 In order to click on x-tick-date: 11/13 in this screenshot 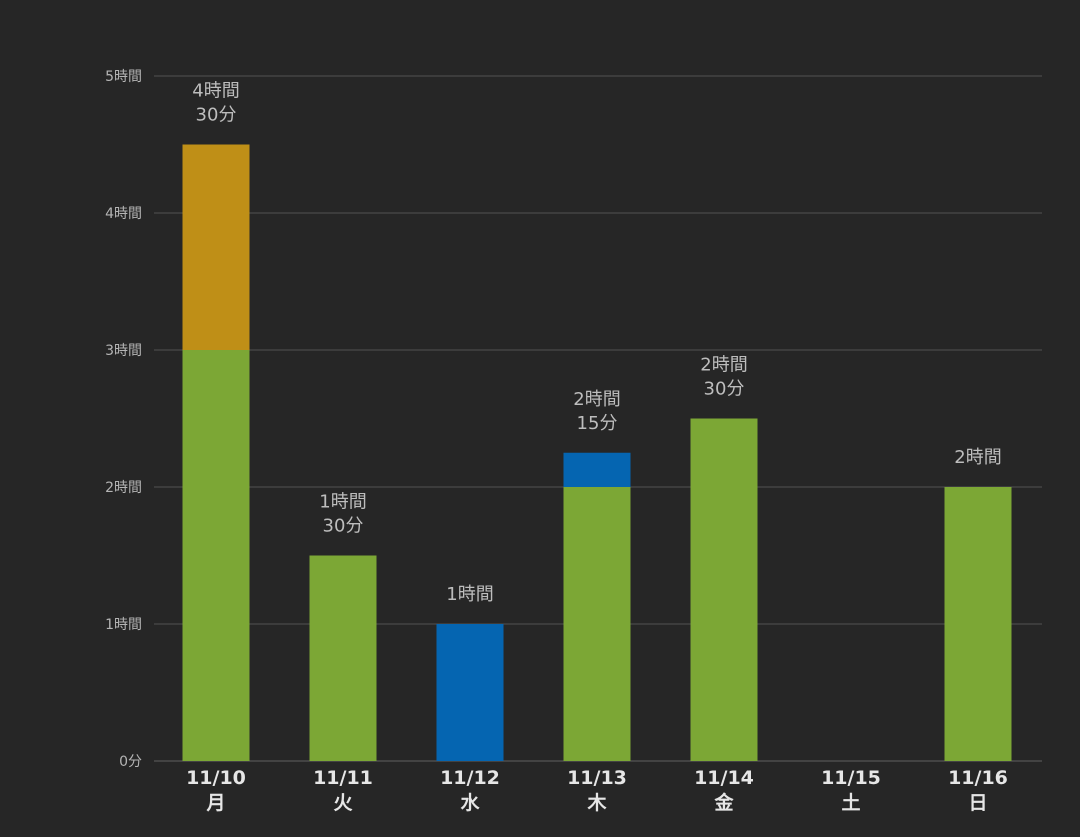, I will do `click(597, 778)`.